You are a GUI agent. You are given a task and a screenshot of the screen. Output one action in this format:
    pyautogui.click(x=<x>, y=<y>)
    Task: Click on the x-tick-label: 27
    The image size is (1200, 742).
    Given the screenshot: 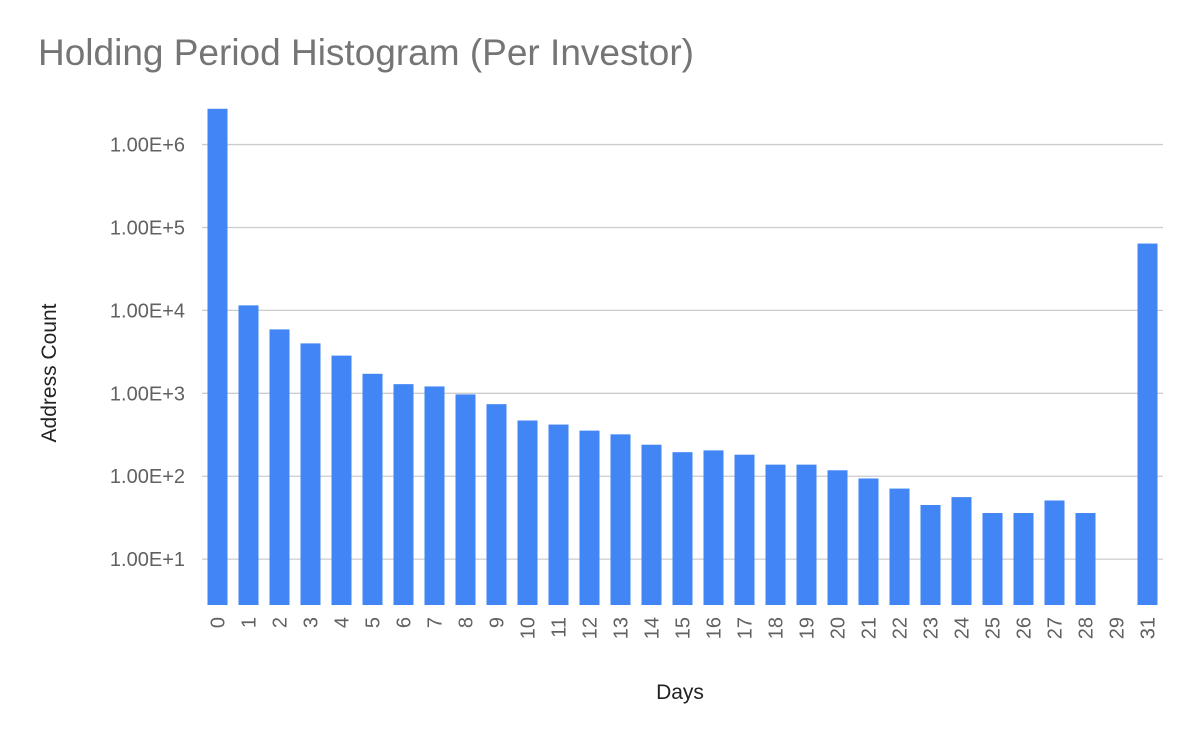 What is the action you would take?
    pyautogui.click(x=1056, y=628)
    